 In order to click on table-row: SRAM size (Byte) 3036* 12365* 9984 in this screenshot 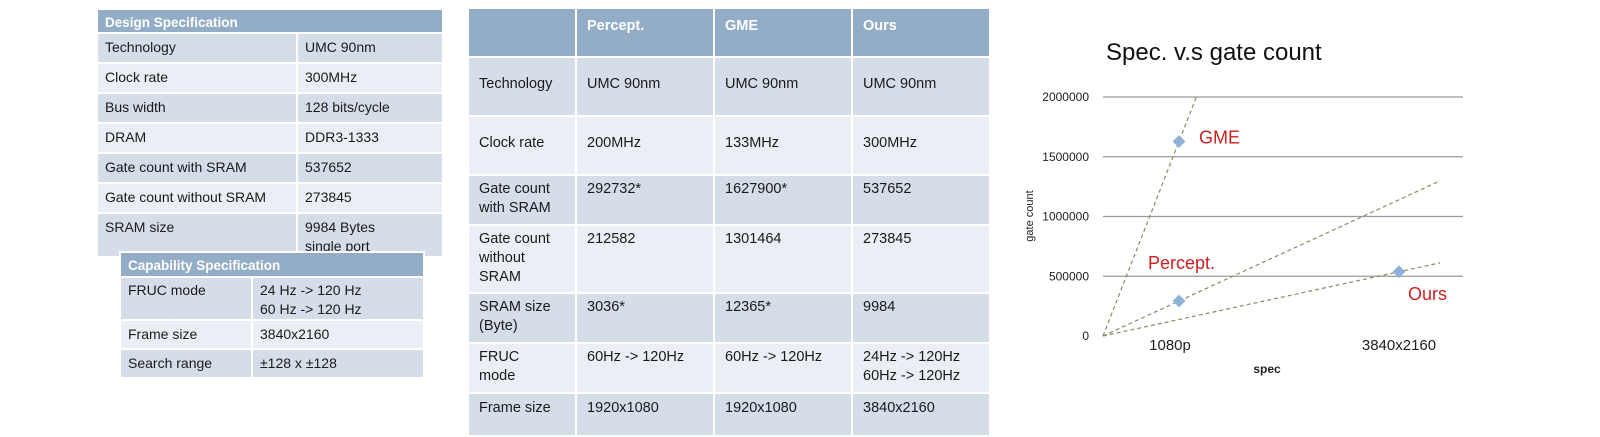, I will do `click(729, 318)`.